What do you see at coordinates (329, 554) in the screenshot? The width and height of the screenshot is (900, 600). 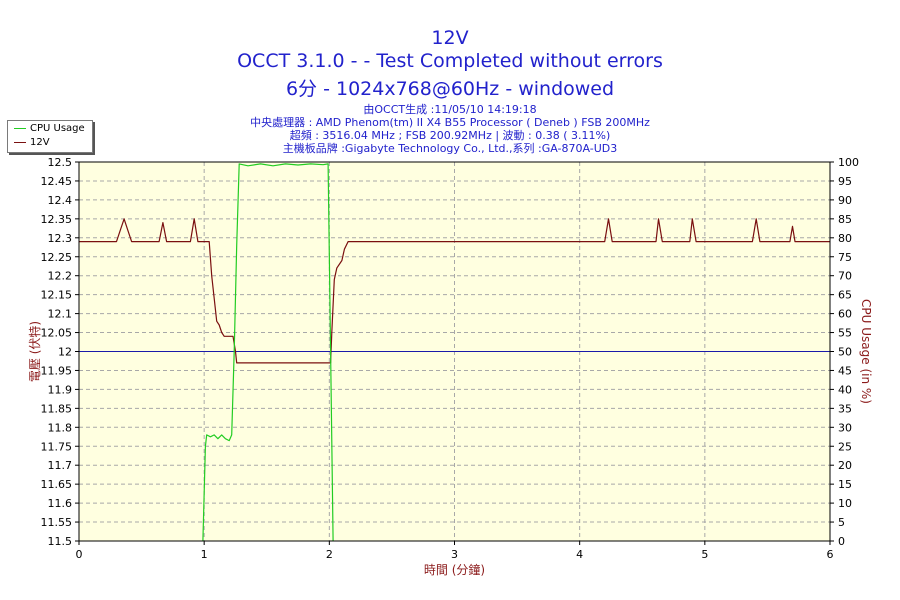 I see `x-tick-label: 2` at bounding box center [329, 554].